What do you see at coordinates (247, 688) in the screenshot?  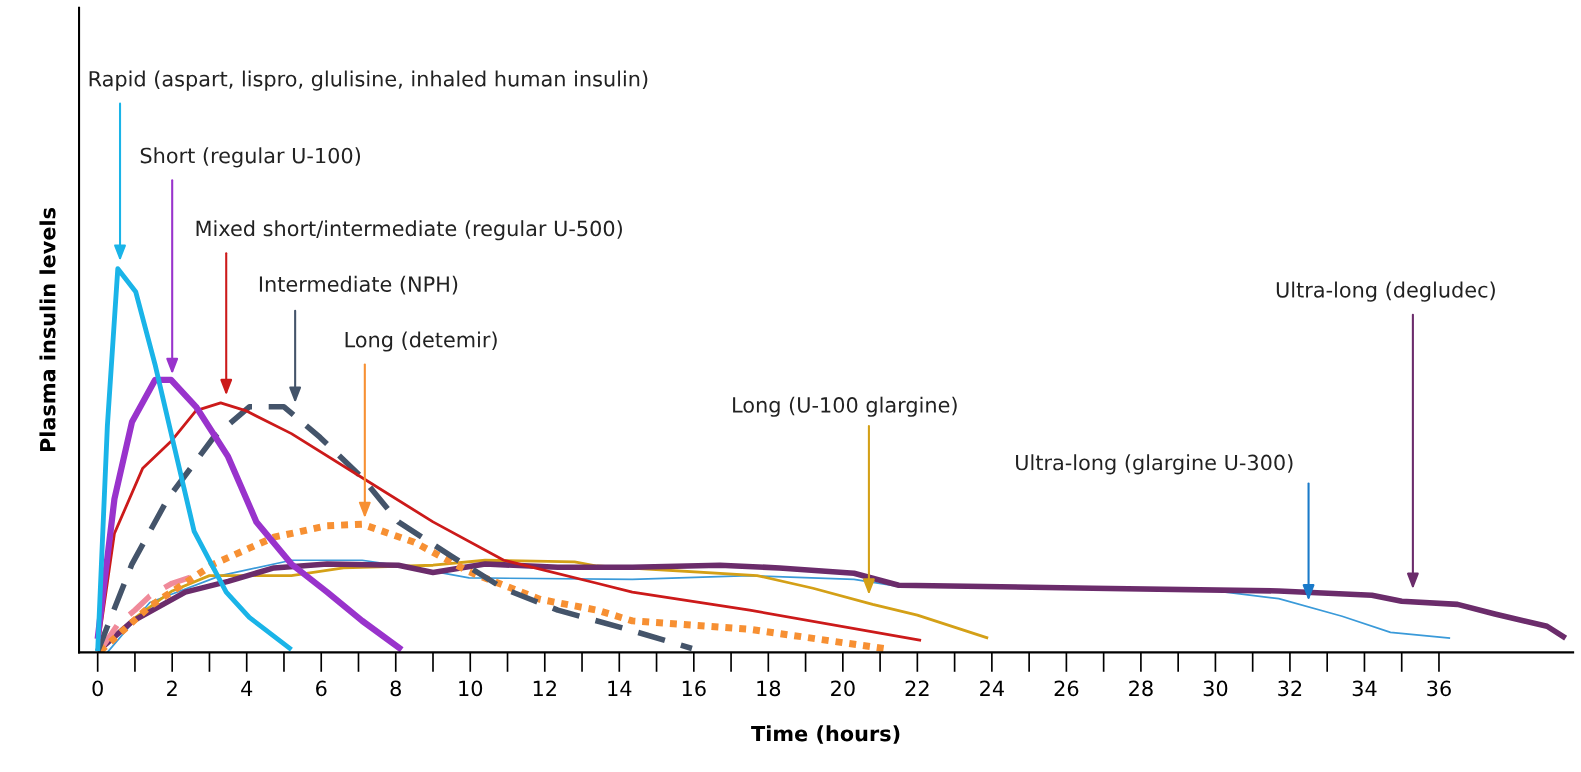 I see `x-tick-label: 4` at bounding box center [247, 688].